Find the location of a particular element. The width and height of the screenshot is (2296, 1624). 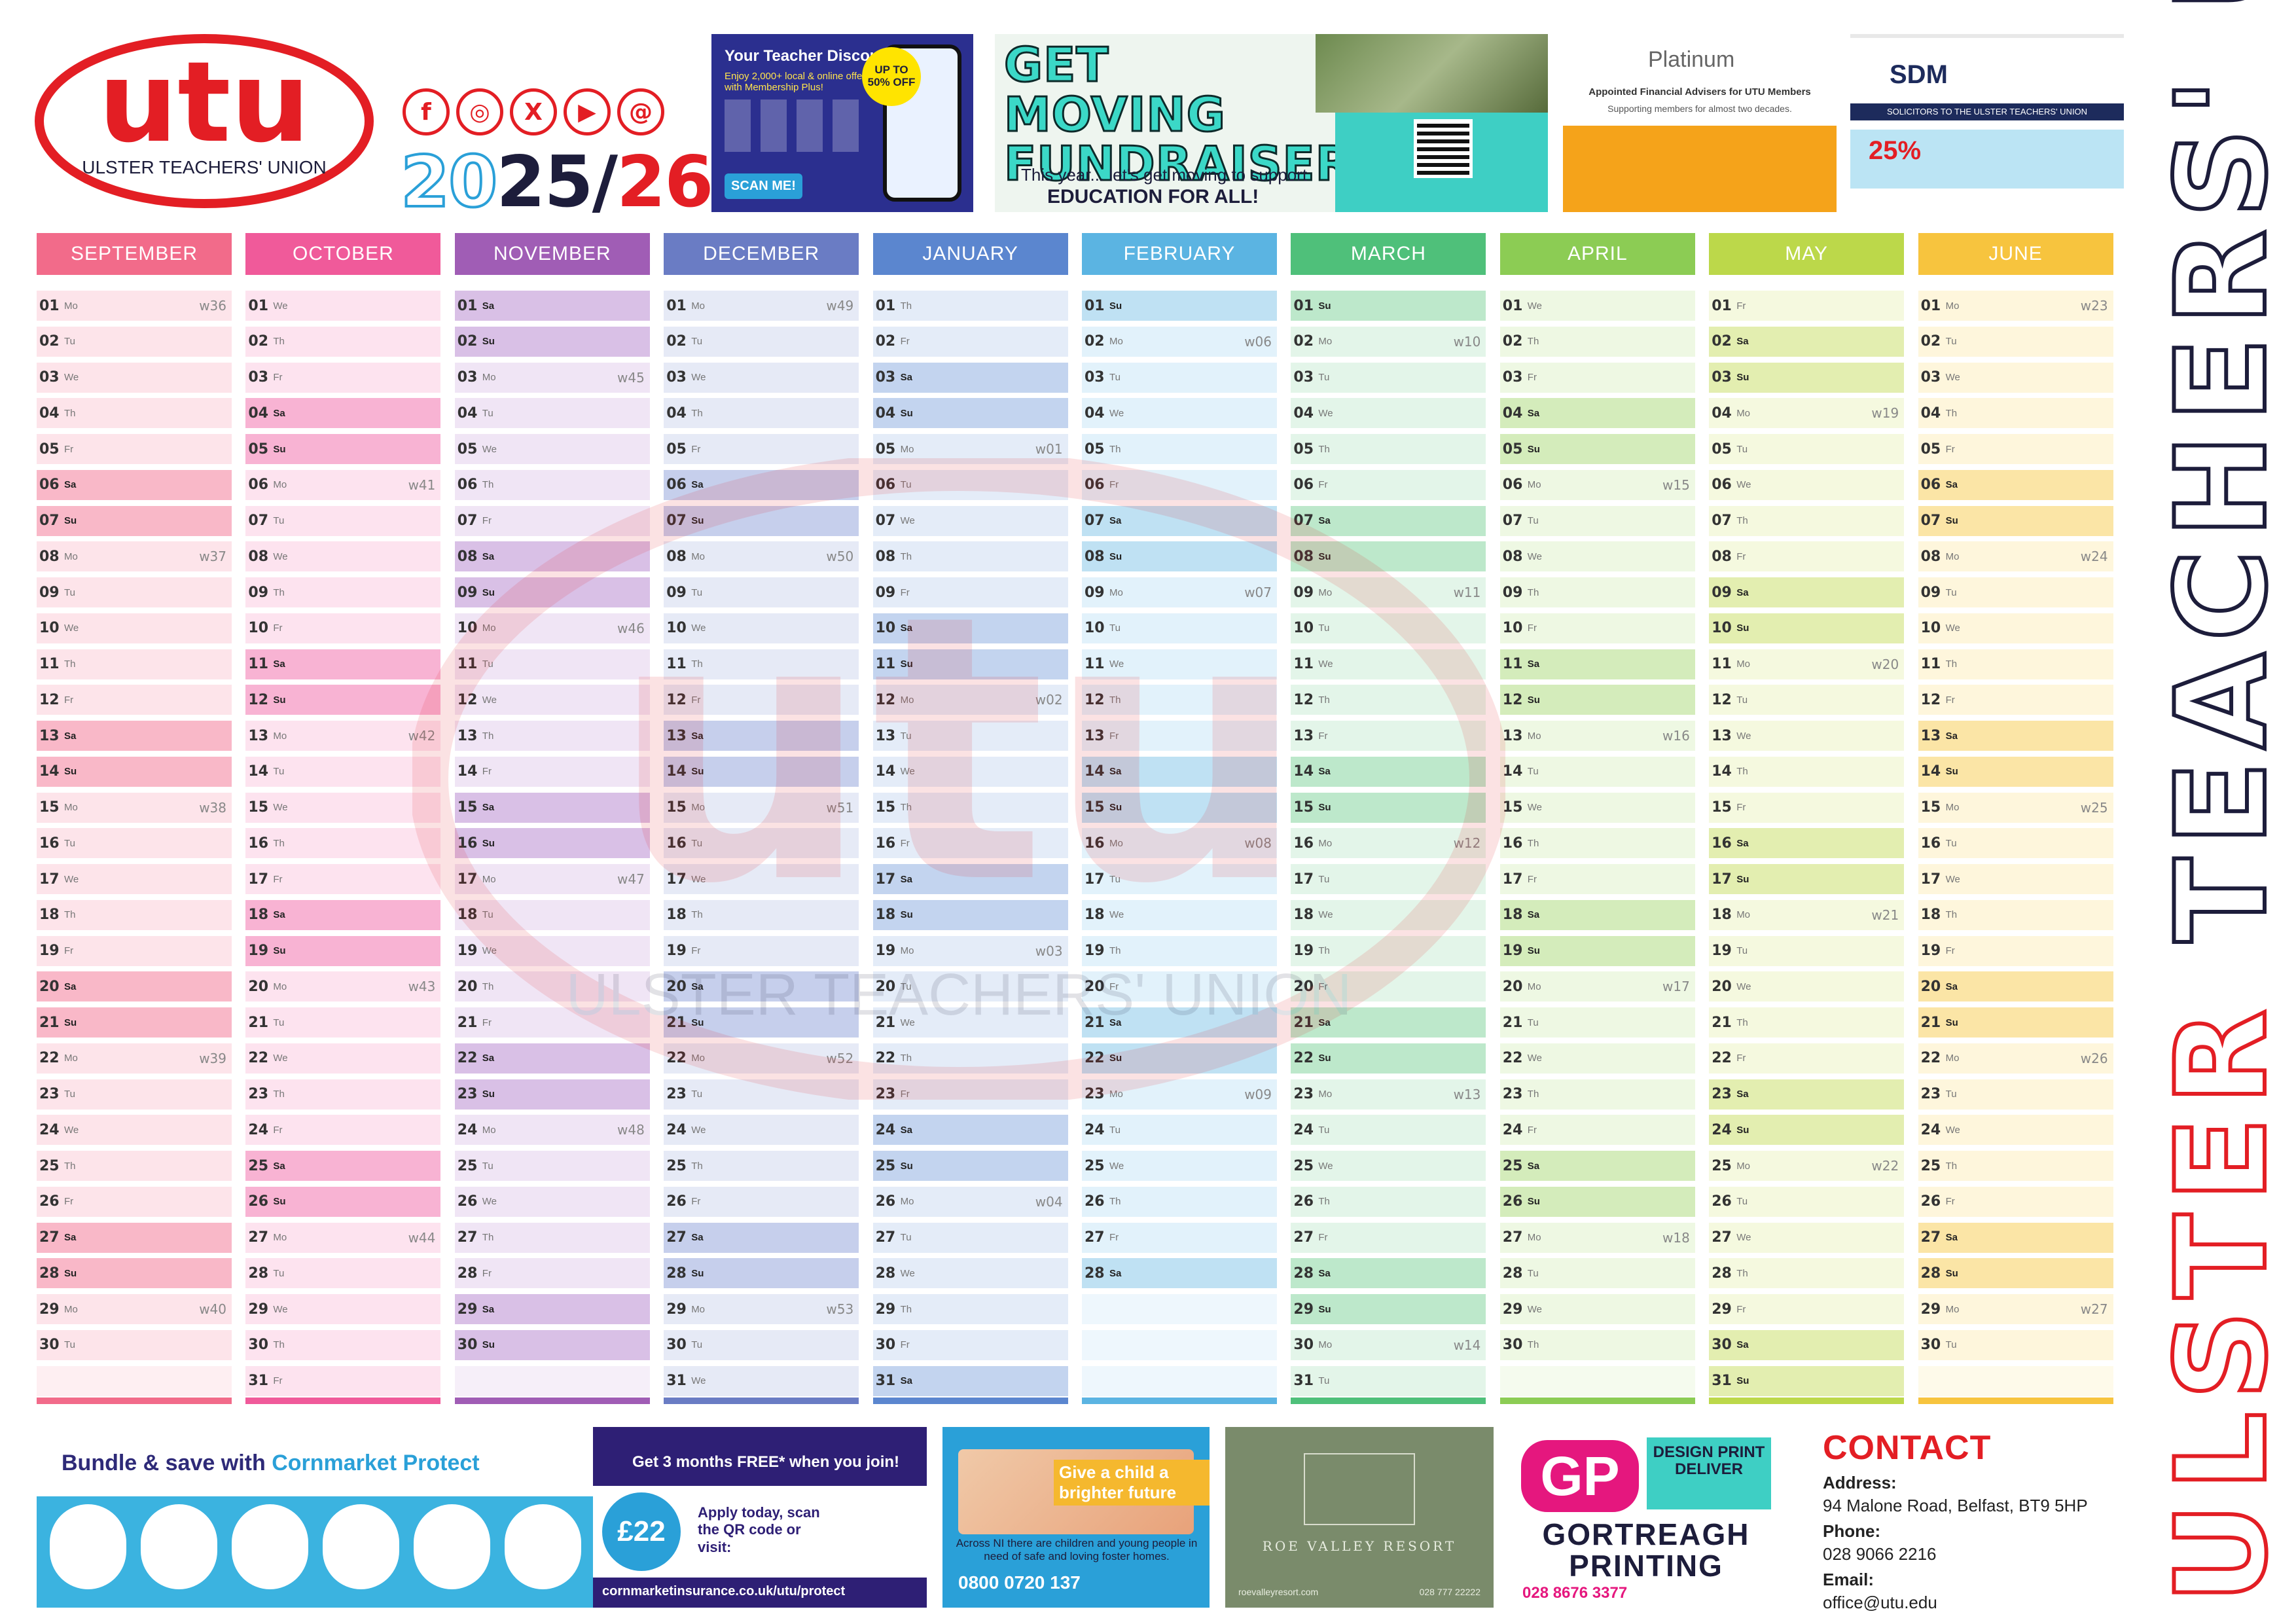

day-cell: 02 Mo w06 is located at coordinates (1179, 341).